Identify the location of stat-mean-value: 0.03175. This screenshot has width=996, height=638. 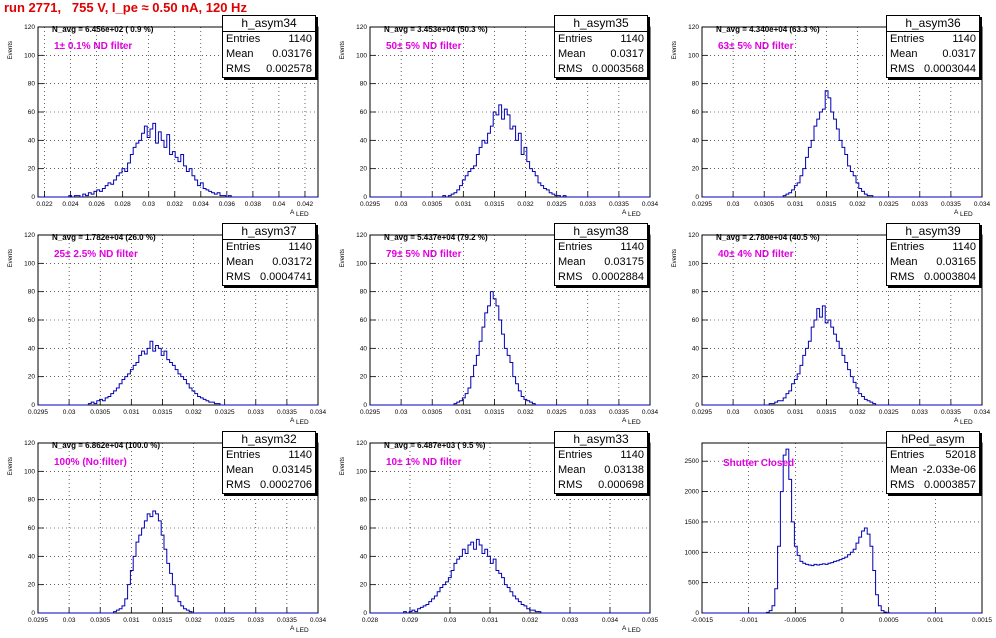
(624, 262).